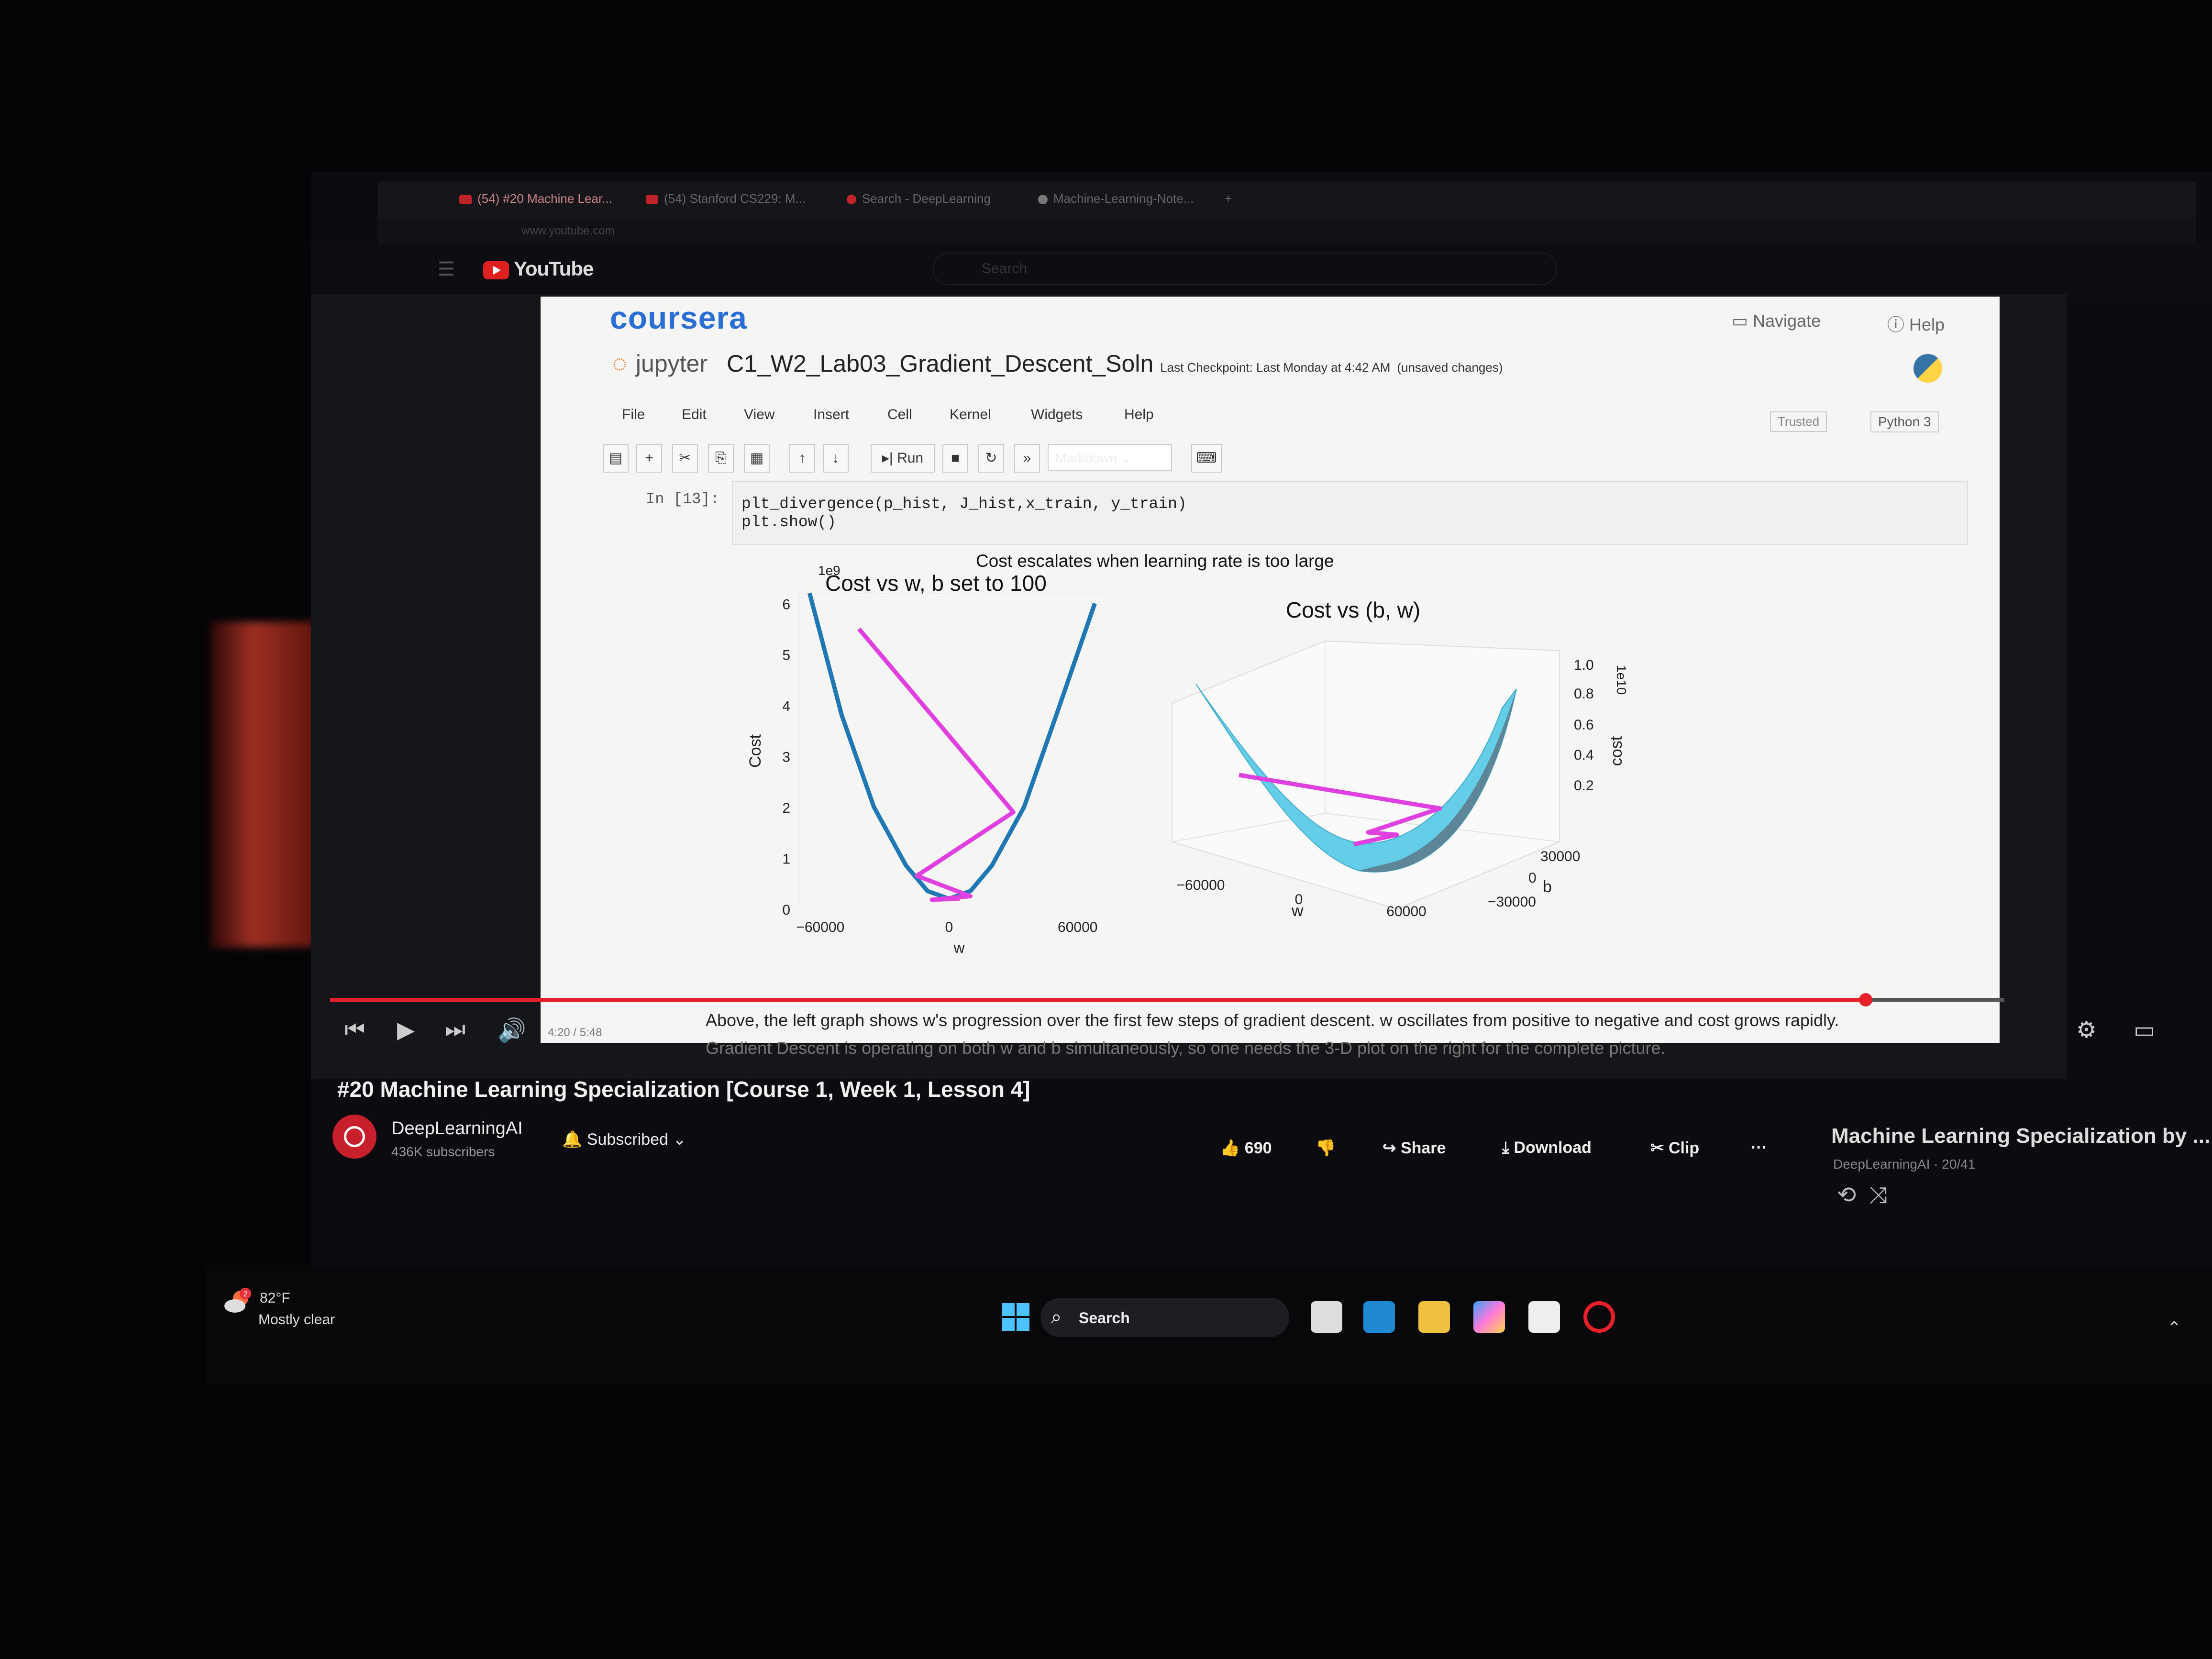 This screenshot has height=1659, width=2212. What do you see at coordinates (1657, 1148) in the screenshot?
I see `scissors-icon: ✂` at bounding box center [1657, 1148].